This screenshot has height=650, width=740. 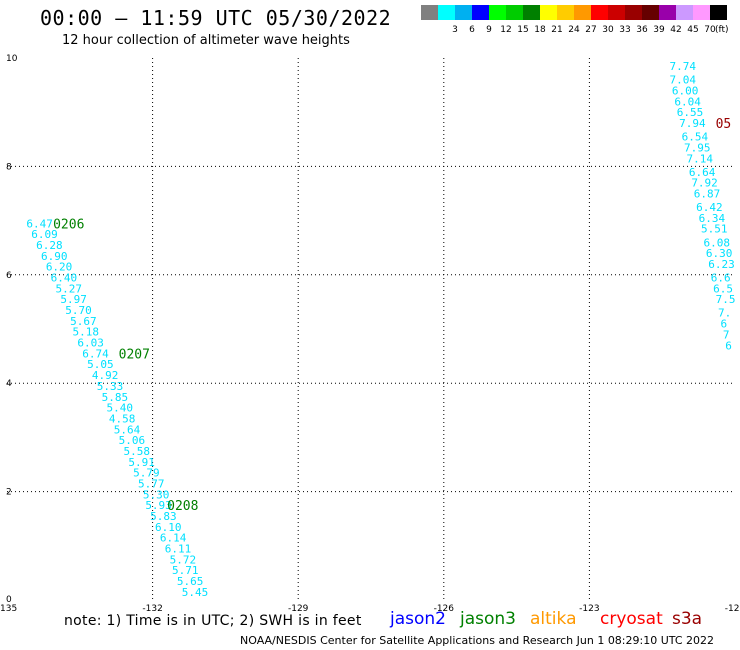 What do you see at coordinates (714, 229) in the screenshot?
I see `data-point-label: 5.51` at bounding box center [714, 229].